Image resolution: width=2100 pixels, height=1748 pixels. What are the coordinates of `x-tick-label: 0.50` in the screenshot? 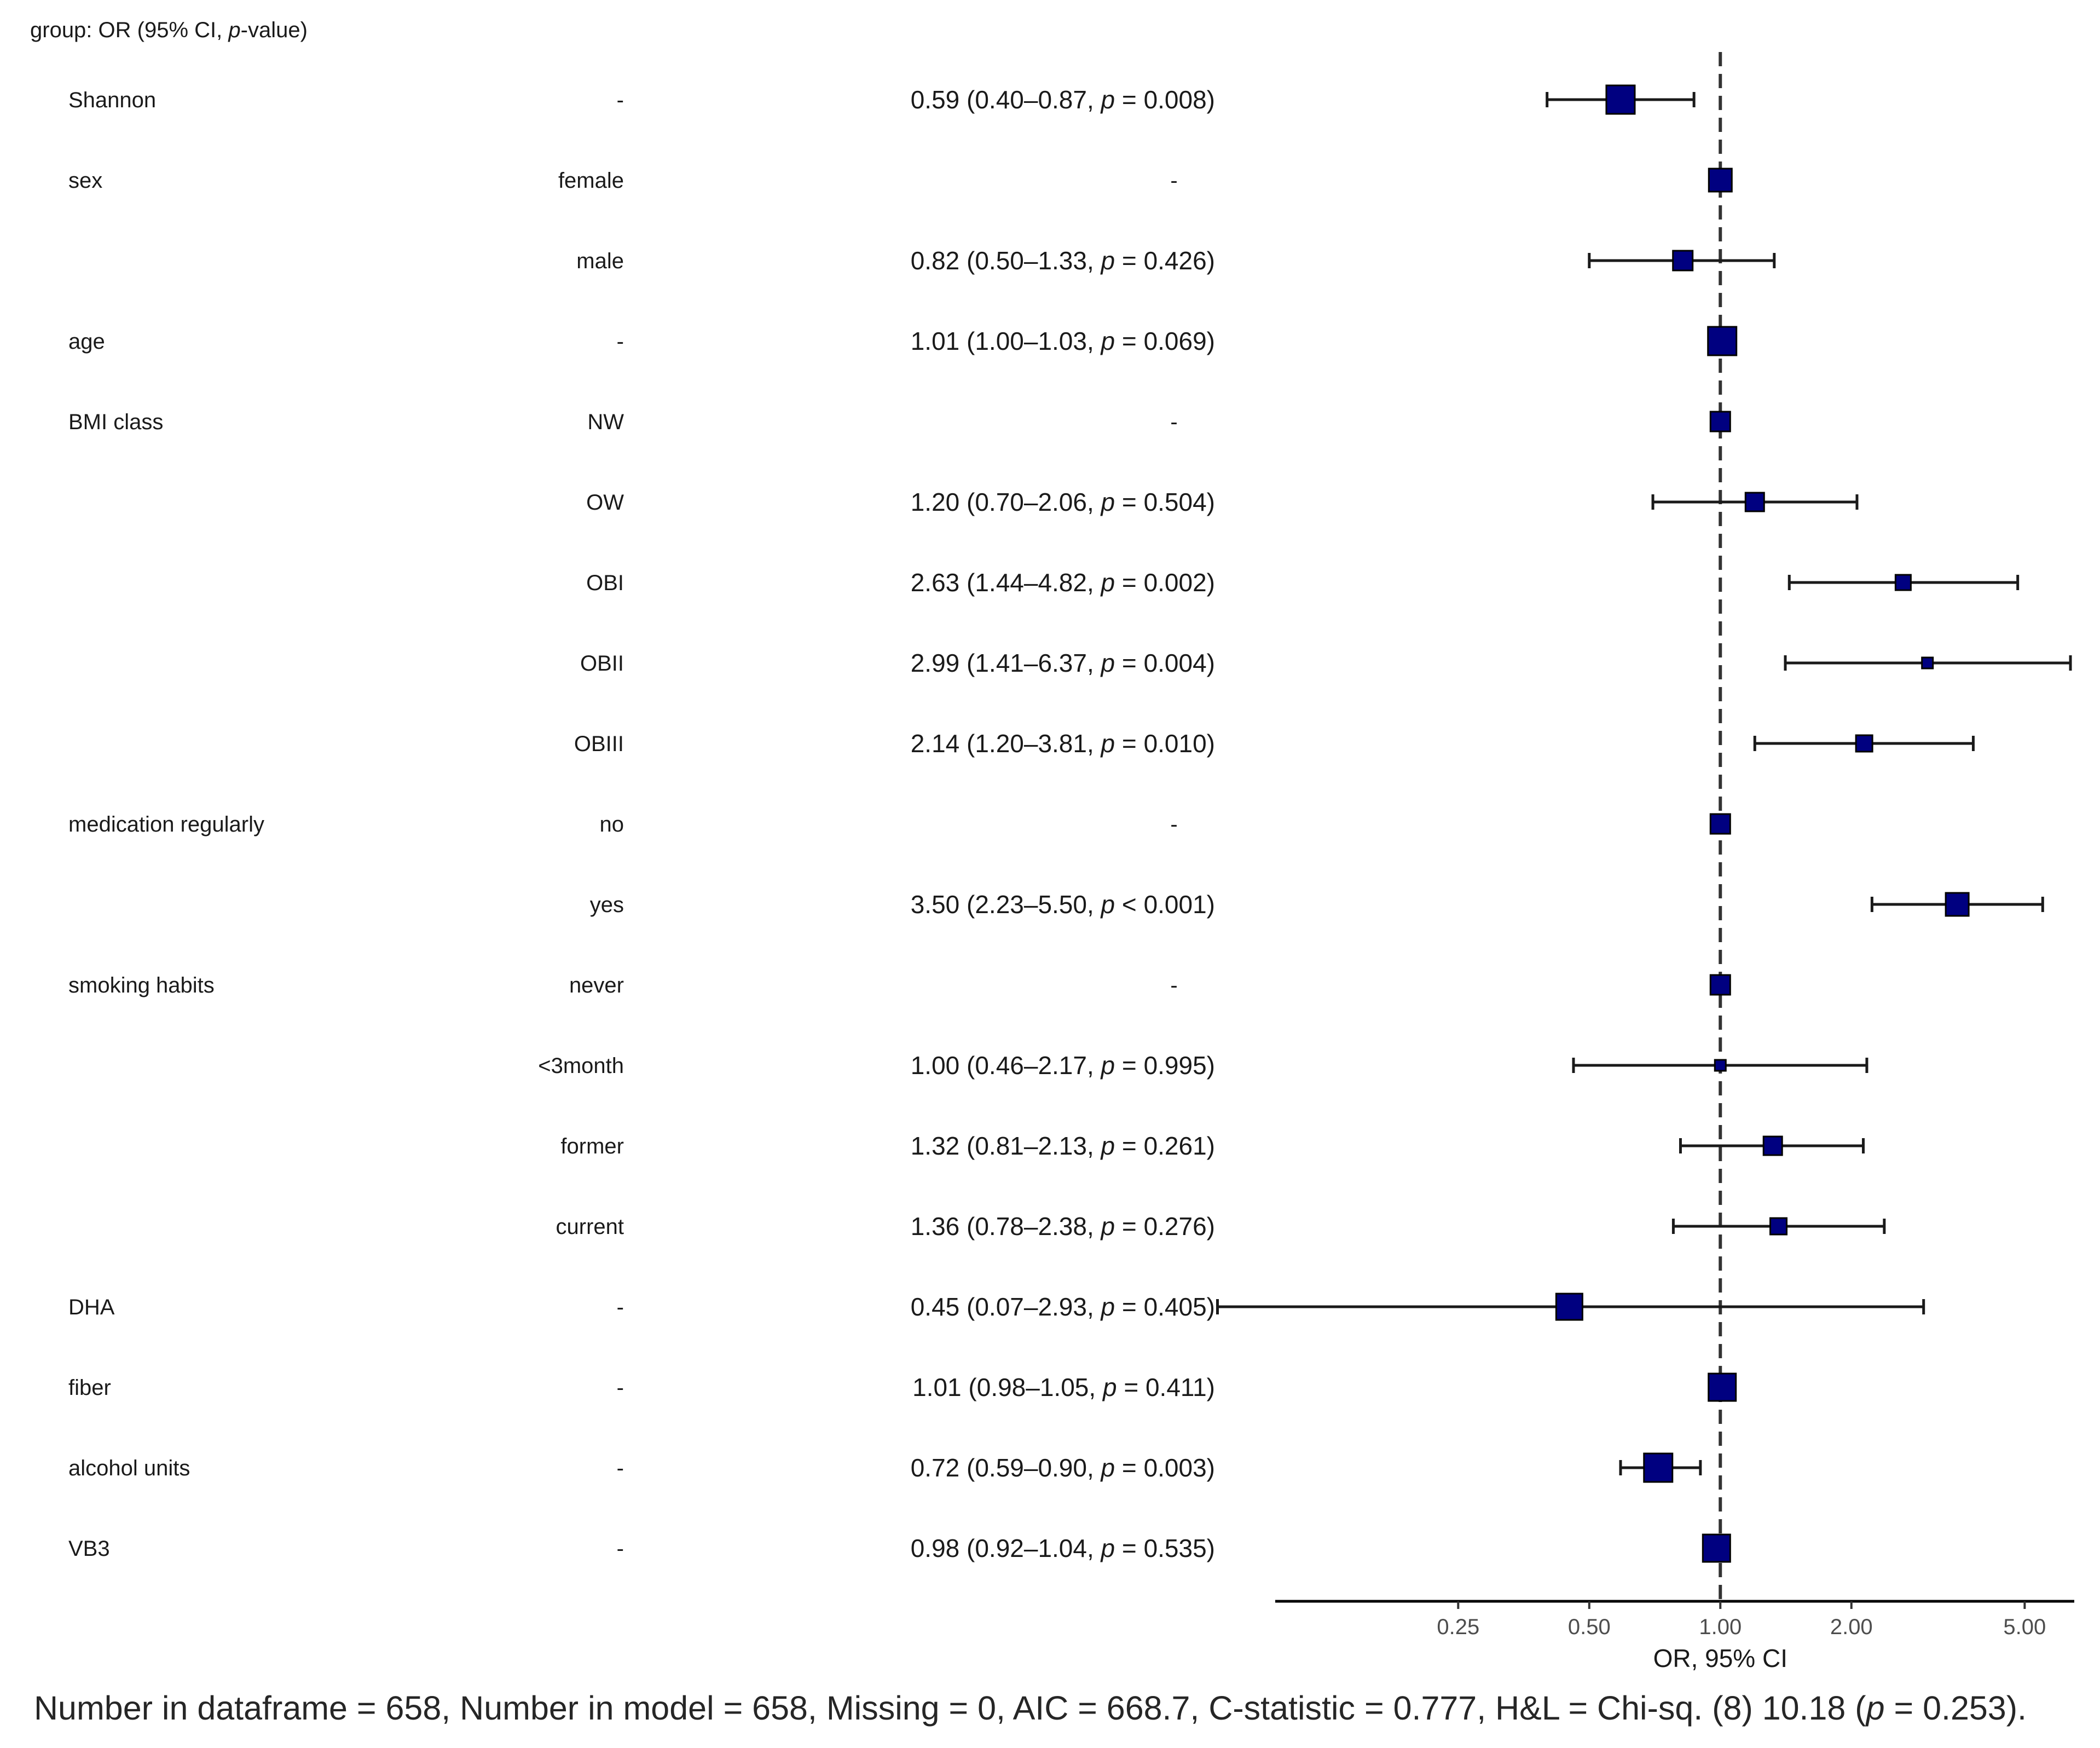 It's located at (1590, 1627).